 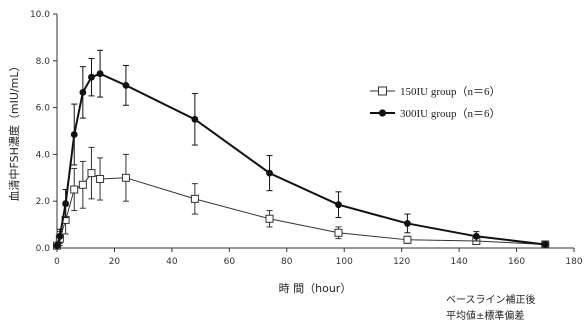 What do you see at coordinates (115, 262) in the screenshot?
I see `x-tick-label: 20` at bounding box center [115, 262].